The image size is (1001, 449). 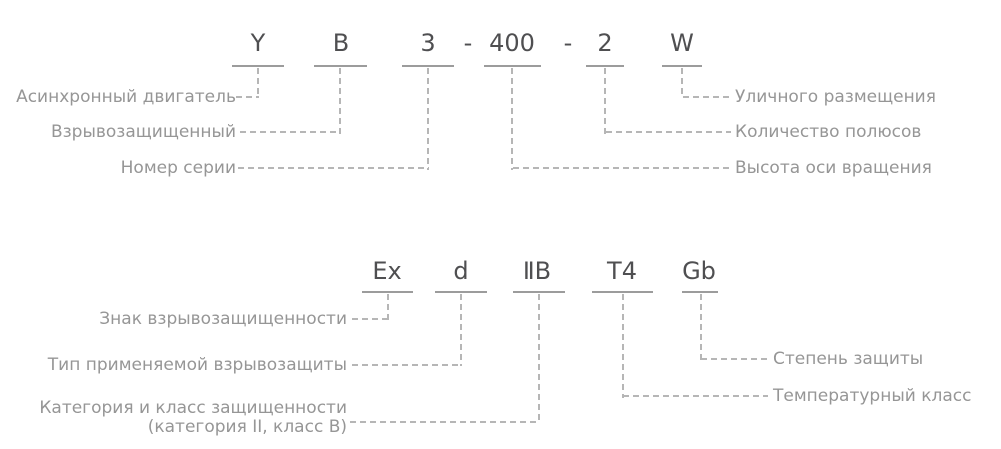 I want to click on leader-horizontal-iib, so click(x=445, y=422).